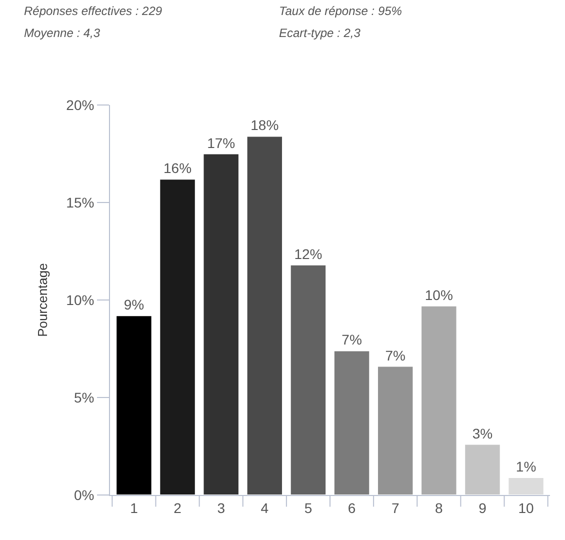 The height and width of the screenshot is (540, 565). Describe the element at coordinates (439, 508) in the screenshot. I see `x-tick-label: 8` at that location.